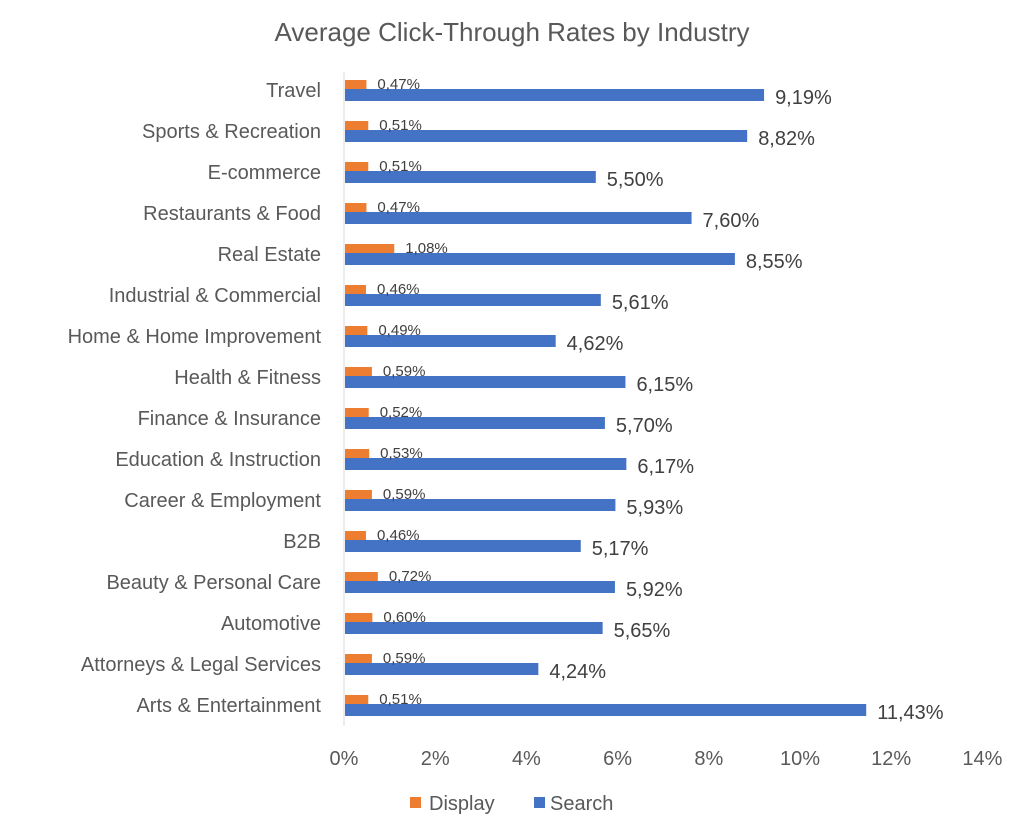  I want to click on bar-group: Beauty & Personal Care 0,72% 5,92%, so click(394, 584).